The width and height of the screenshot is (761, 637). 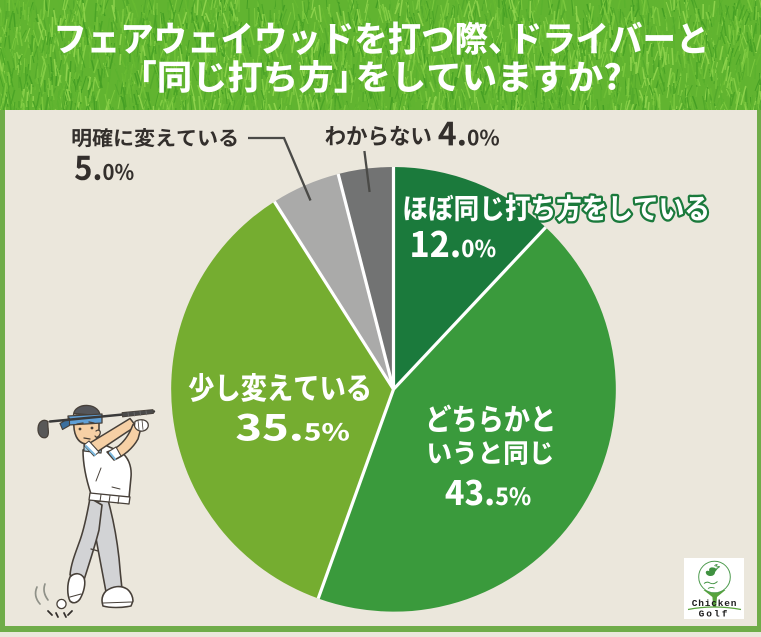 I want to click on svg-text: Golf, so click(x=714, y=614).